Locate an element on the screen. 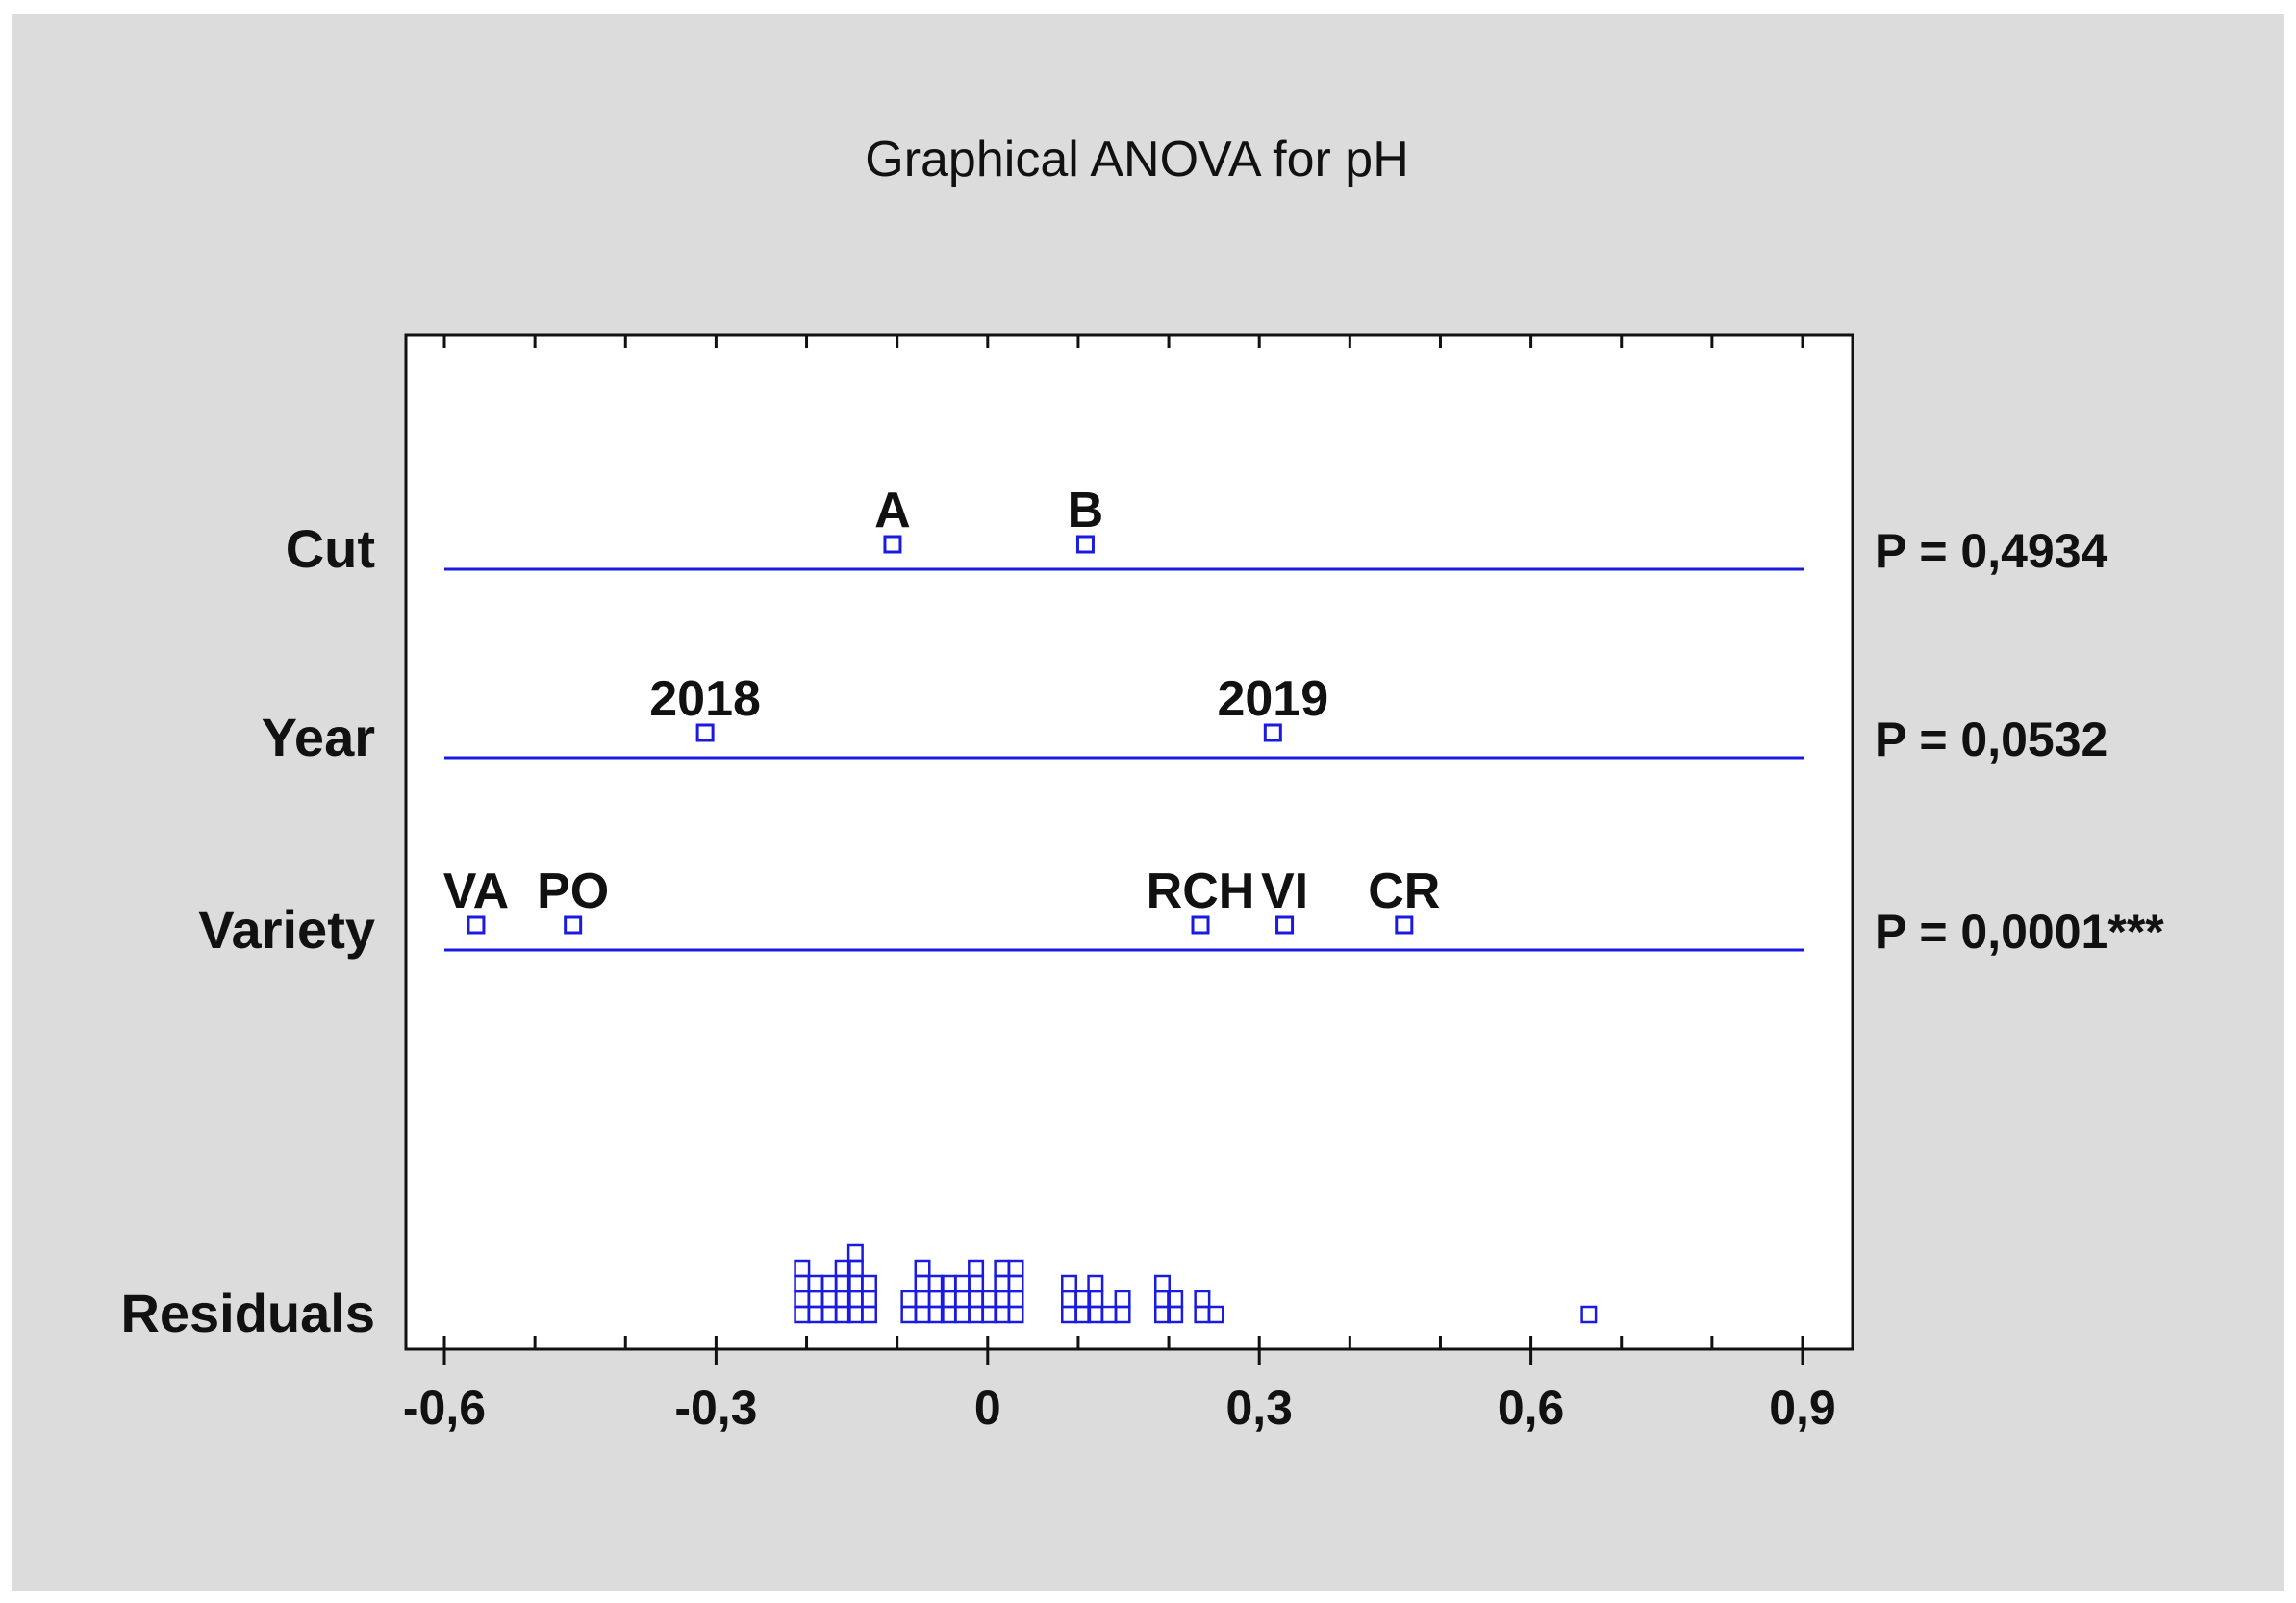 The width and height of the screenshot is (2296, 1603). p-value-label: P = 0,0001*** is located at coordinates (2019, 932).